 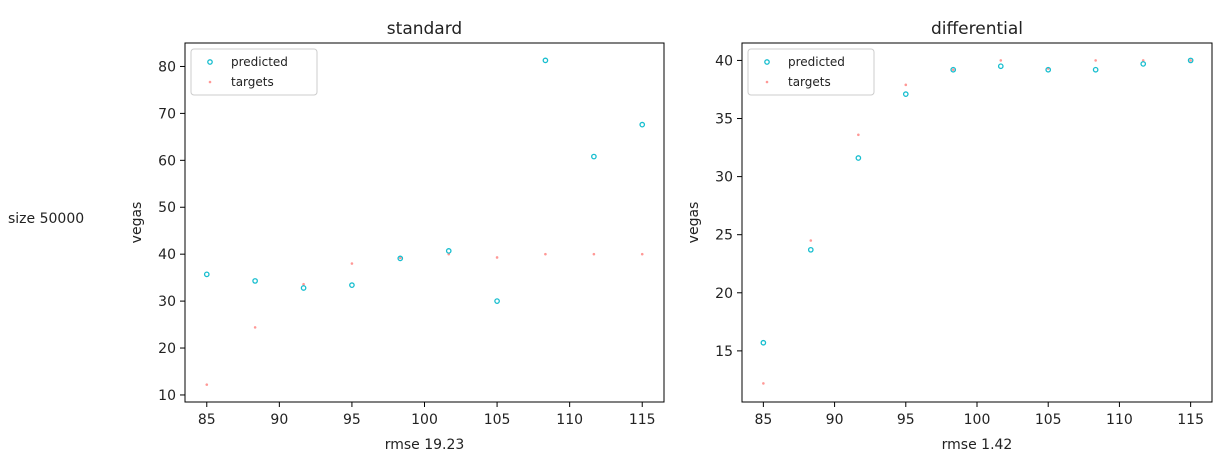 I want to click on differential-legend-predicted-marker, so click(x=767, y=62).